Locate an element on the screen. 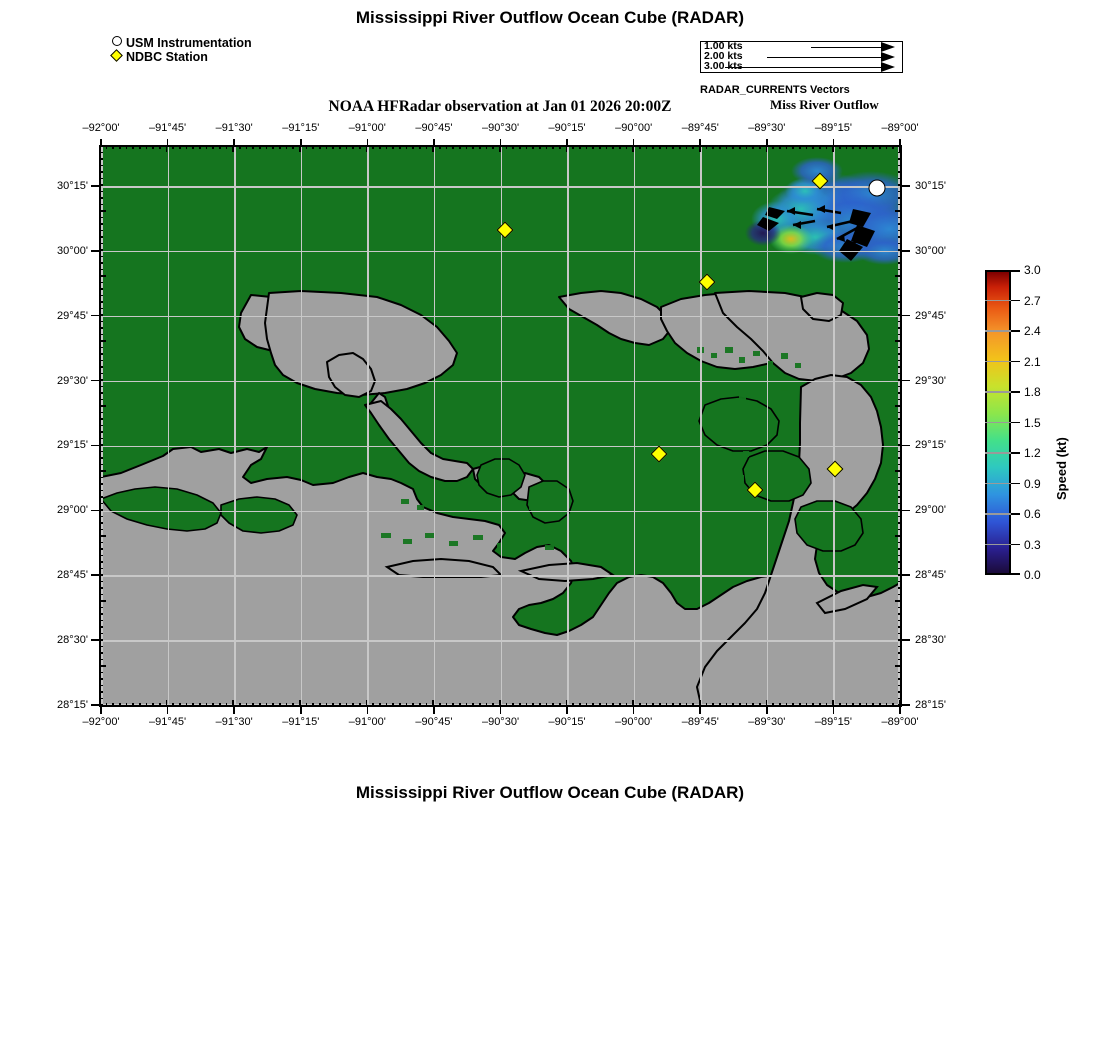 The height and width of the screenshot is (1050, 1100). y-axis-tick-label: 30°00' is located at coordinates (72, 250).